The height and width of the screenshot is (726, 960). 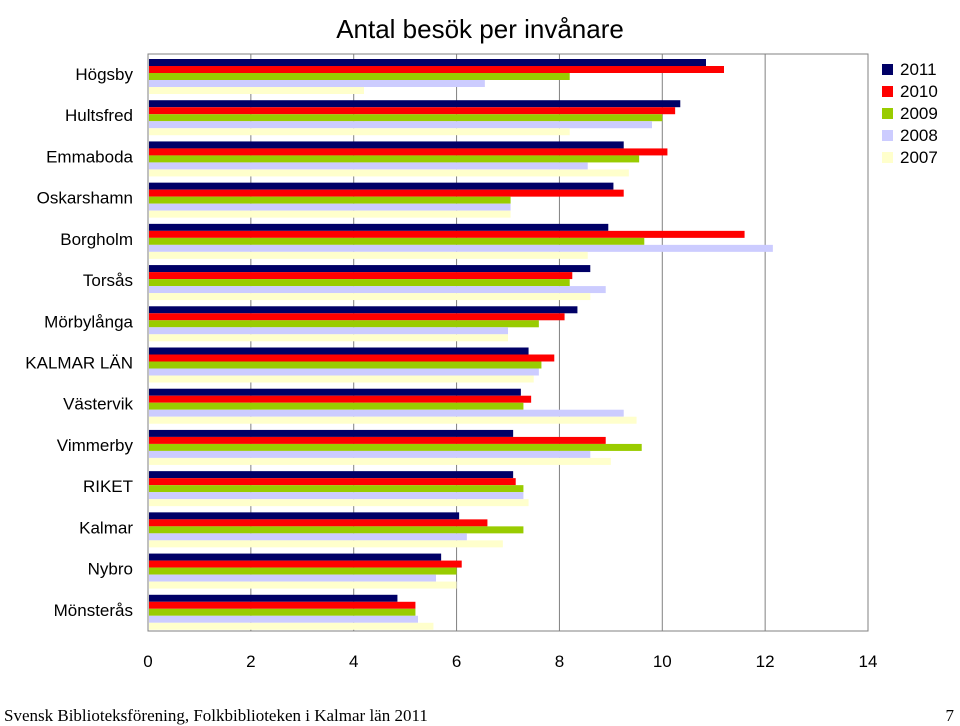 I want to click on x-tick-label: 12, so click(x=765, y=661).